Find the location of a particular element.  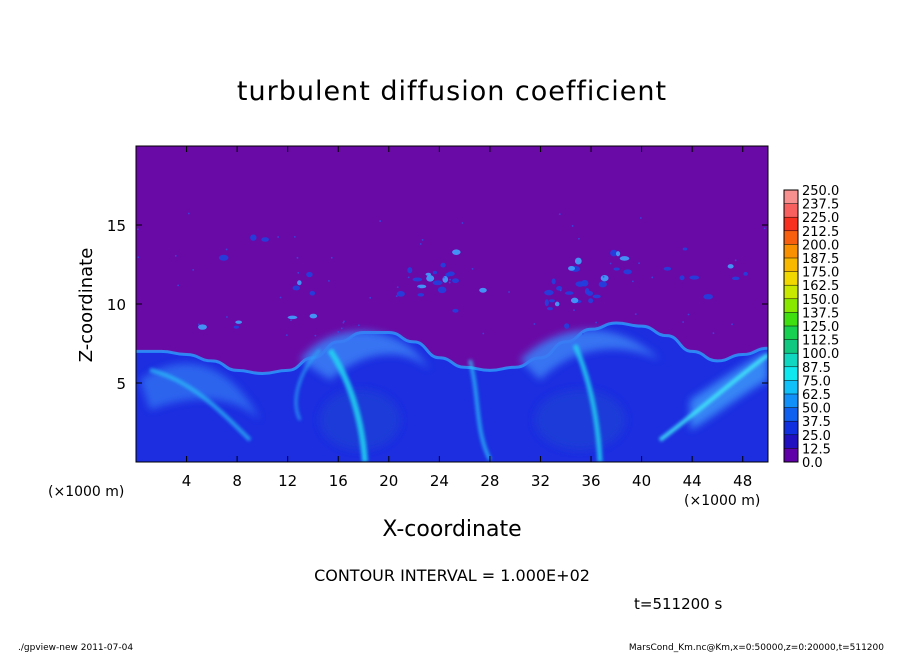

x-tick-label: 20 is located at coordinates (388, 481).